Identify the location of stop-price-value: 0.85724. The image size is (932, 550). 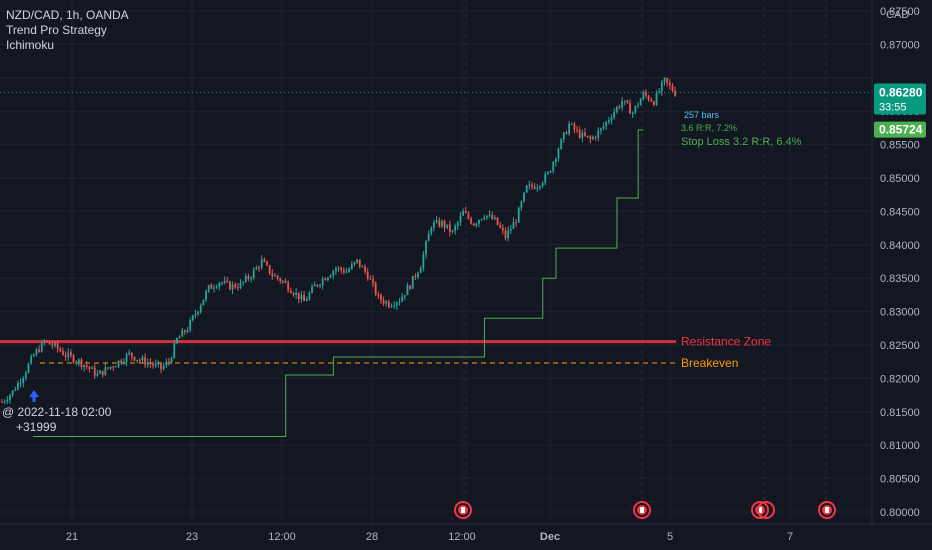
(901, 130).